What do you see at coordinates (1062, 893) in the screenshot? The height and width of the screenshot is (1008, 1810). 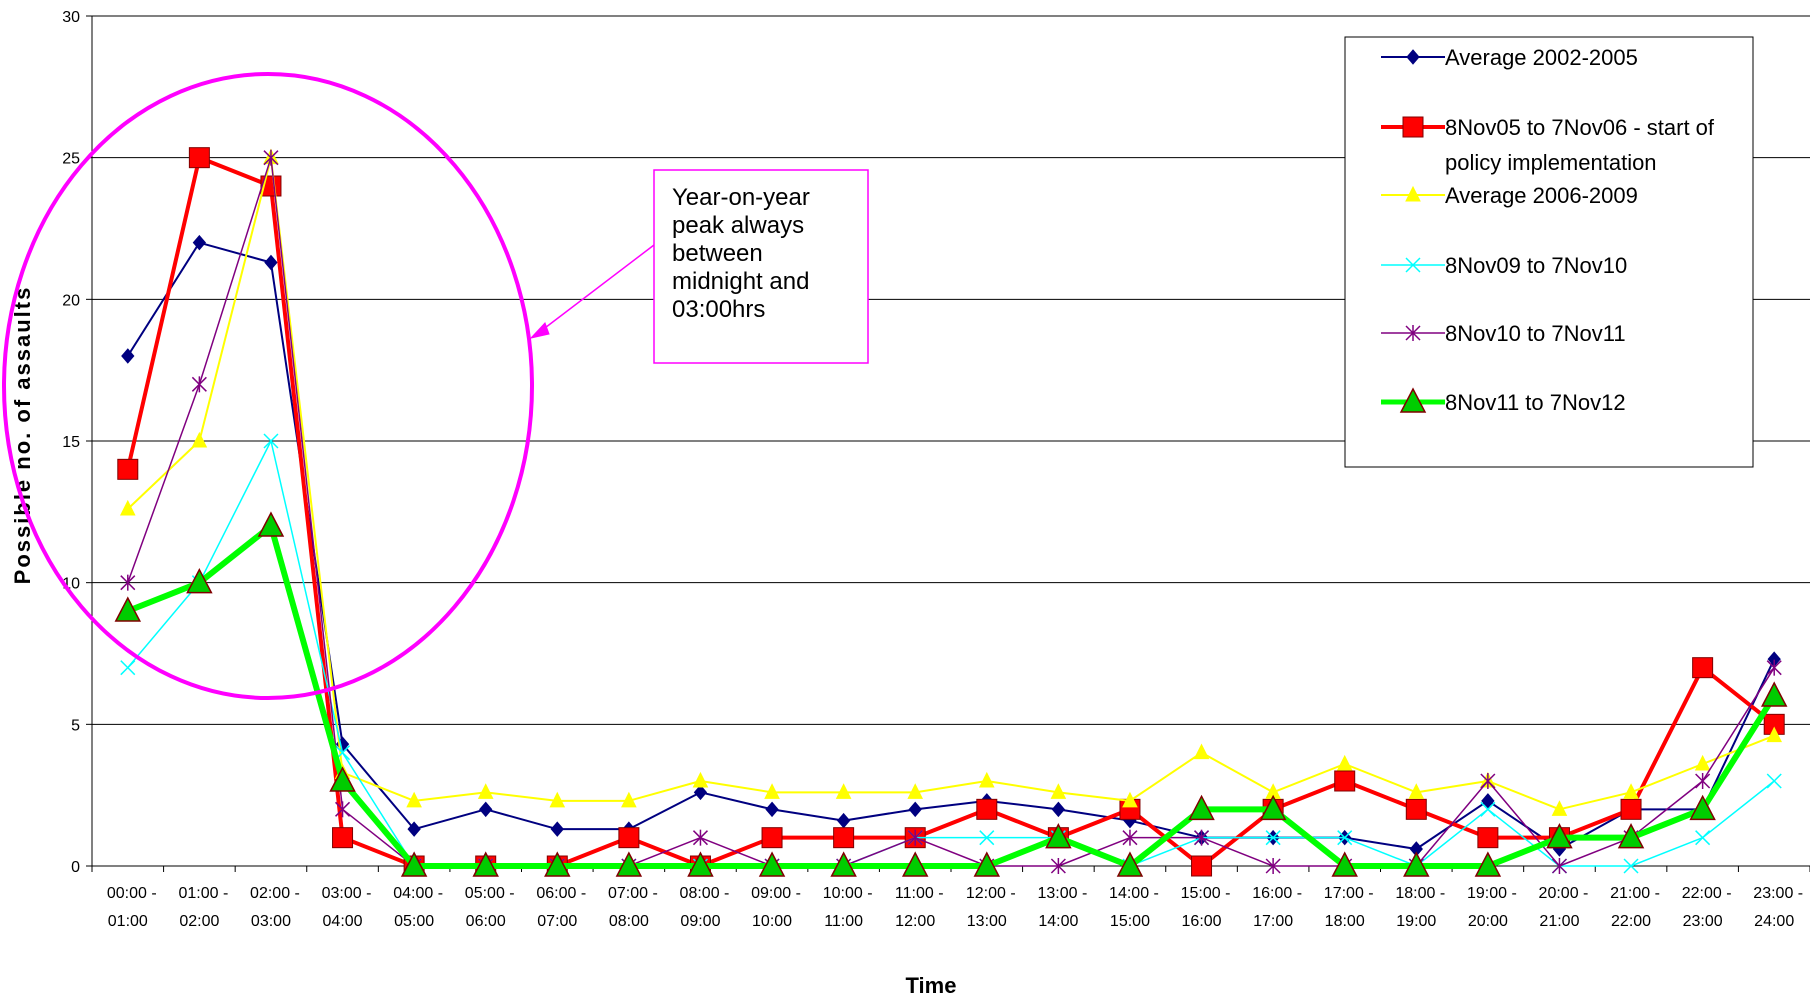 I see `x-tick-label: 13:00 -` at bounding box center [1062, 893].